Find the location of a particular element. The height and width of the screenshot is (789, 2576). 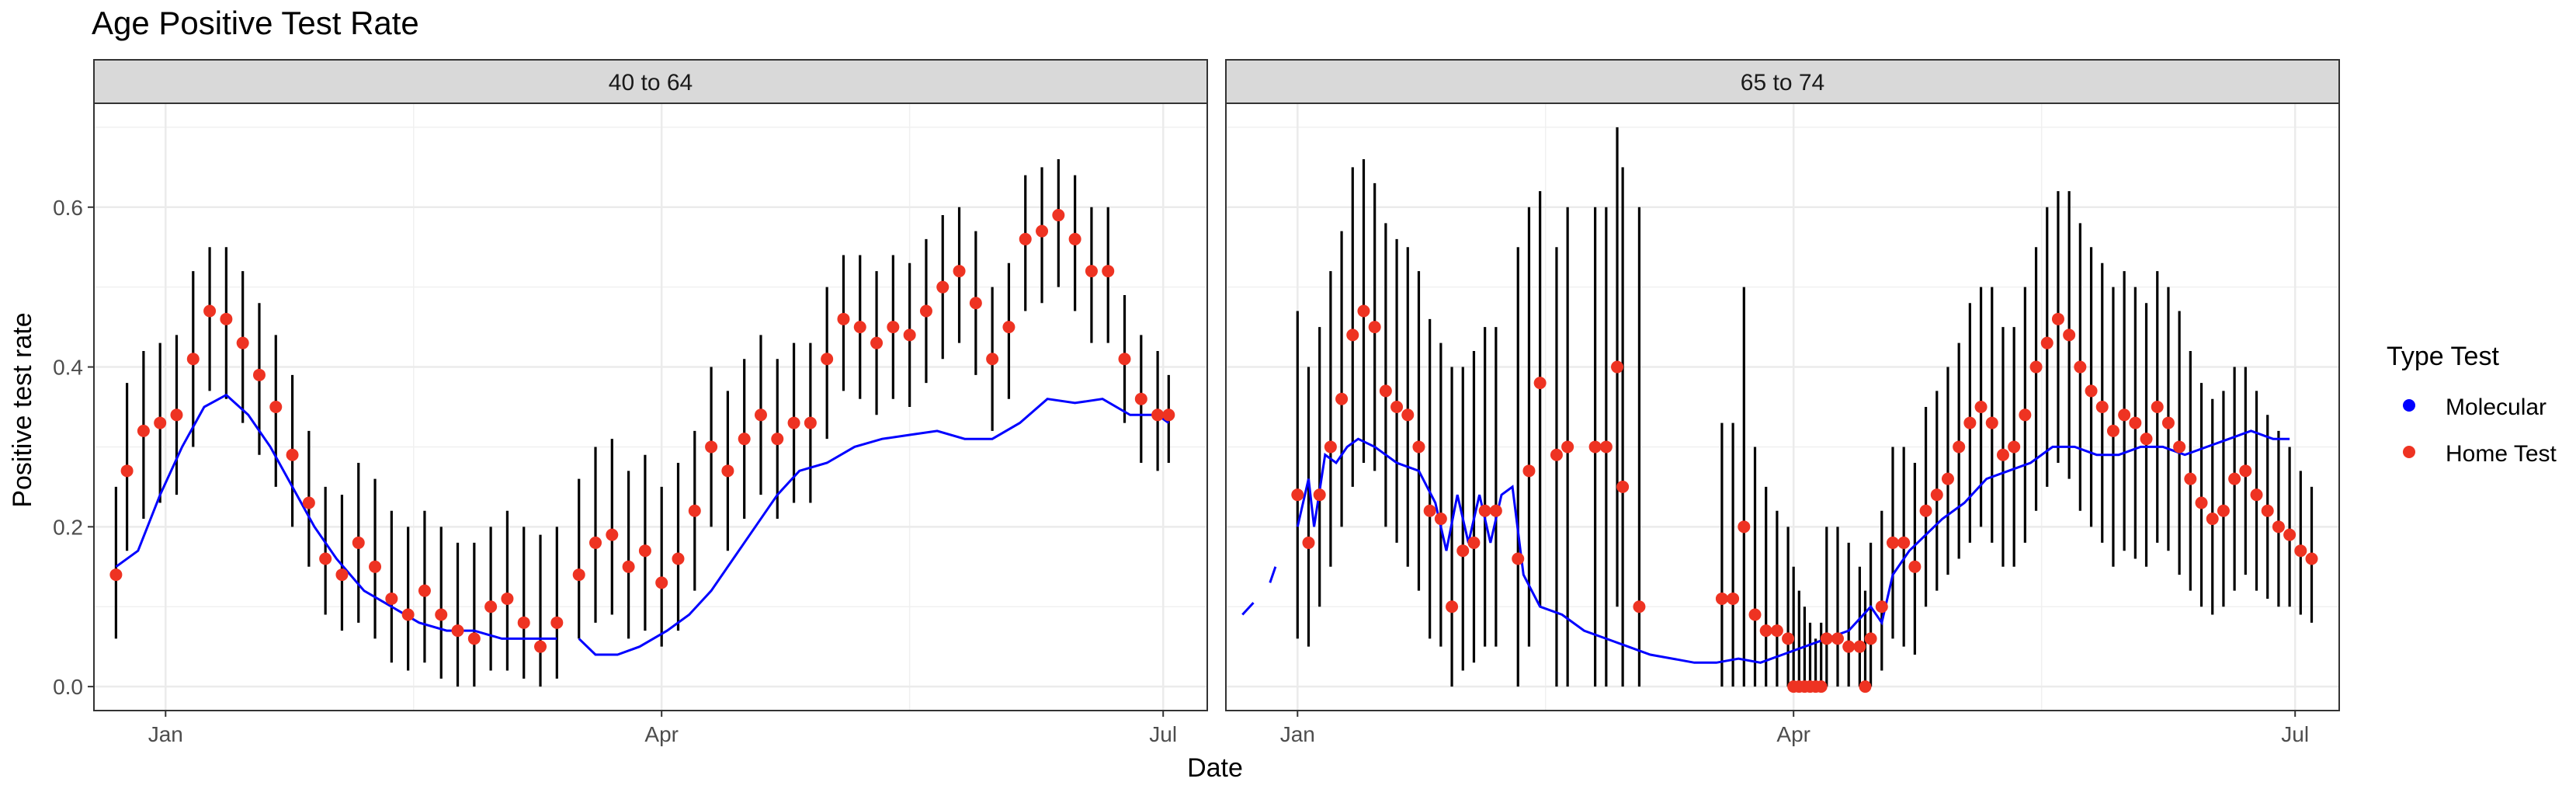

legend-label-molecular: Molecular is located at coordinates (2496, 407).